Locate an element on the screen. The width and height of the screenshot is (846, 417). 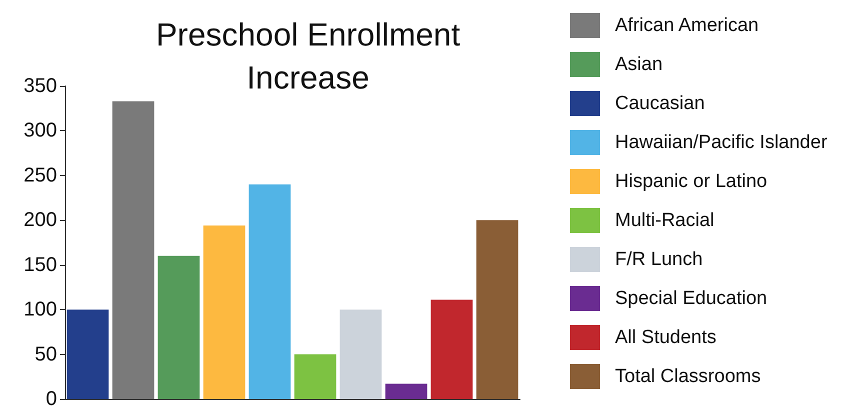
legend-label: Special Education is located at coordinates (691, 298).